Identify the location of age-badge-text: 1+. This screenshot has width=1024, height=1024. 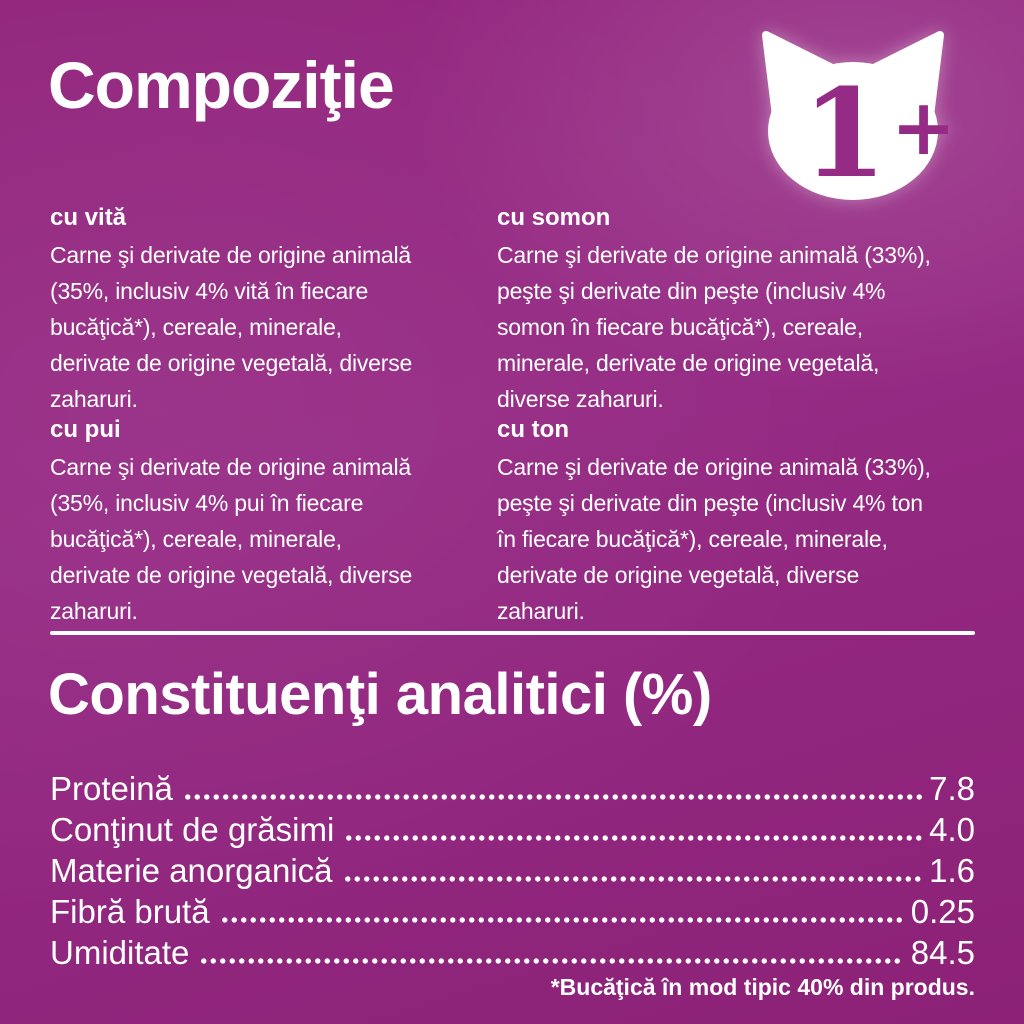
(879, 132).